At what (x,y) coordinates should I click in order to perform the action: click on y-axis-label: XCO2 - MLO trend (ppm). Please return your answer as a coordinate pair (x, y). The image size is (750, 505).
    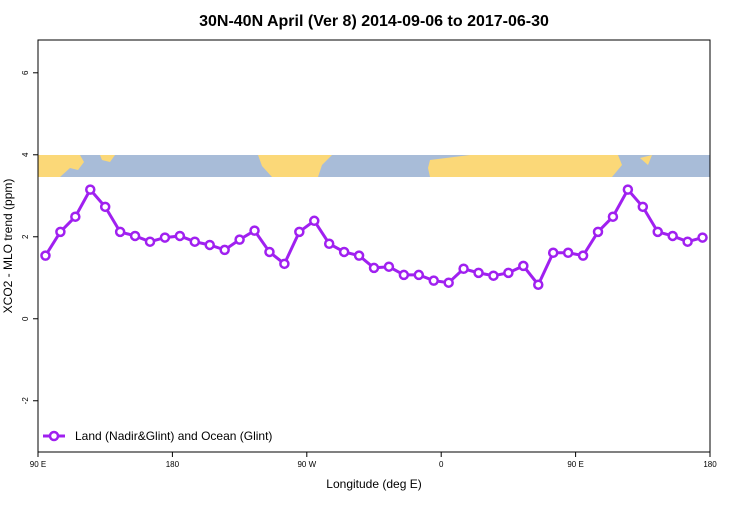
    Looking at the image, I should click on (8, 246).